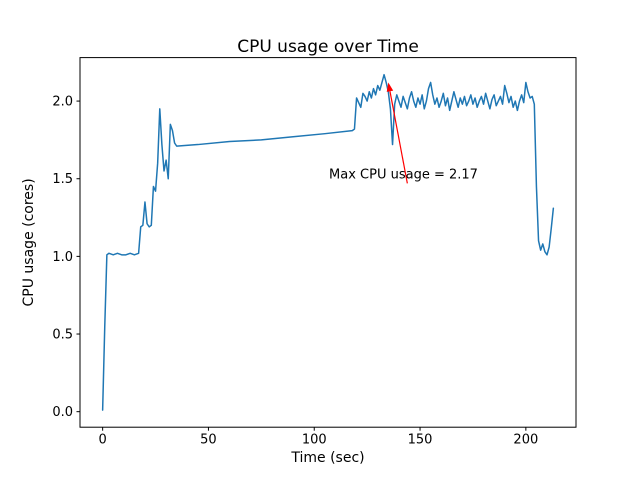 This screenshot has width=640, height=480. What do you see at coordinates (103, 440) in the screenshot?
I see `x-tick-label: 0` at bounding box center [103, 440].